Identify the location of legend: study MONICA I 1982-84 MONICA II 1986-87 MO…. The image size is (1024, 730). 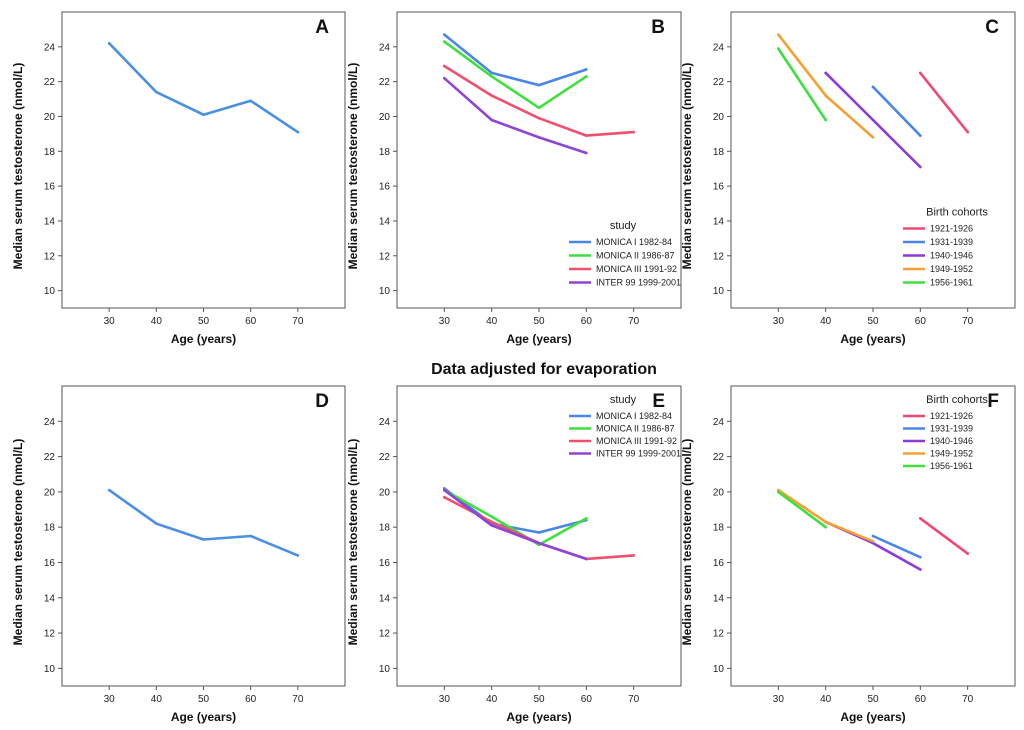
(625, 426).